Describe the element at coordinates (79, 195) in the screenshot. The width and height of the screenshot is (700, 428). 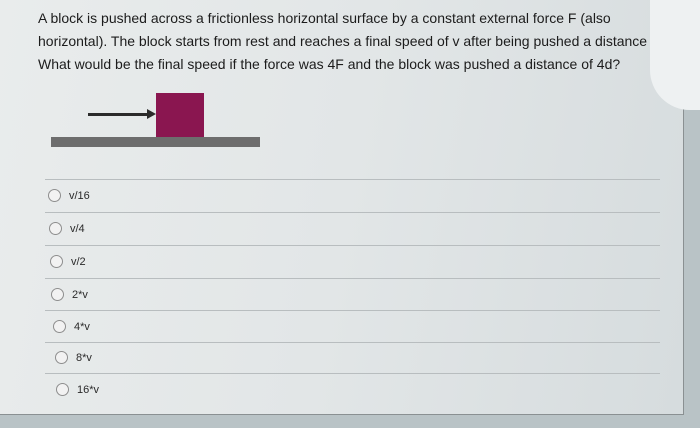
I see `option-label: v/16` at that location.